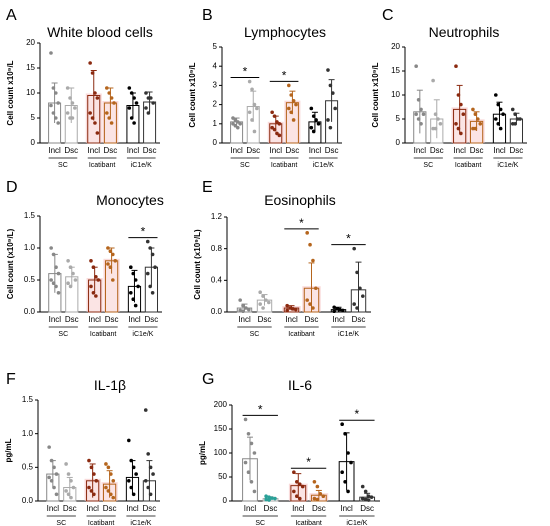 This screenshot has width=550, height=526. Describe the element at coordinates (217, 311) in the screenshot. I see `y-tick-label: 0.0` at that location.